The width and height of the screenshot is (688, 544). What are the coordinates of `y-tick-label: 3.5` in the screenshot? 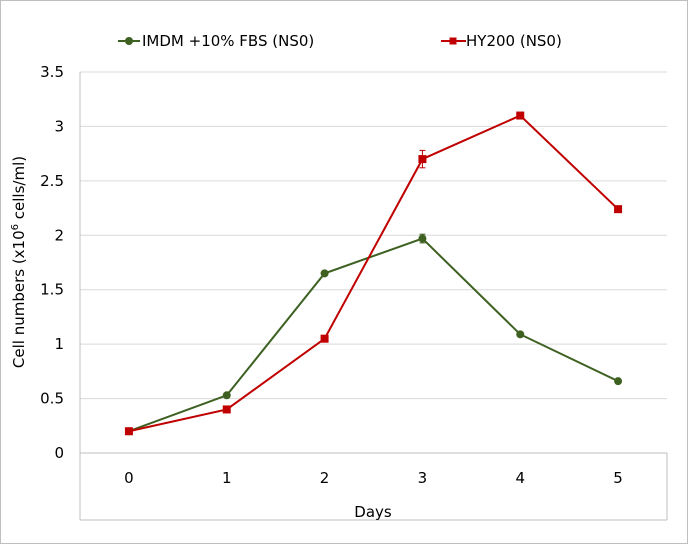 It's located at (52, 72).